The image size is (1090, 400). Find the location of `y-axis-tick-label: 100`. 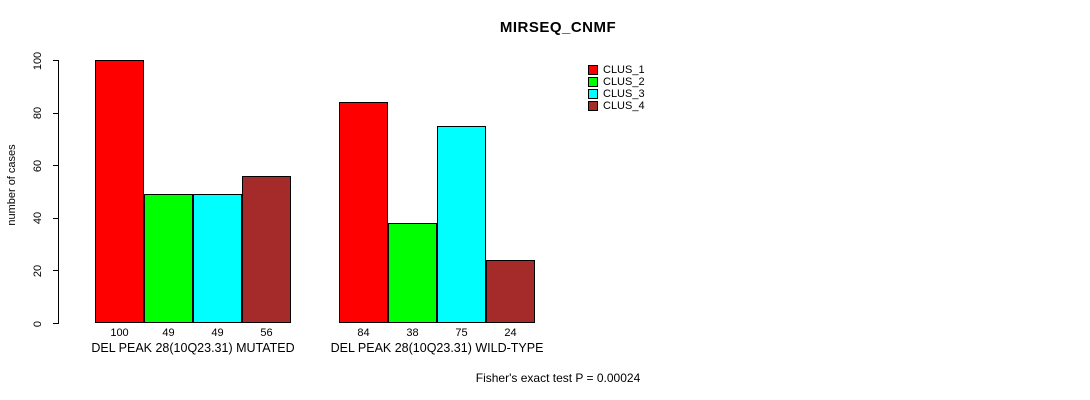

y-axis-tick-label: 100 is located at coordinates (38, 60).